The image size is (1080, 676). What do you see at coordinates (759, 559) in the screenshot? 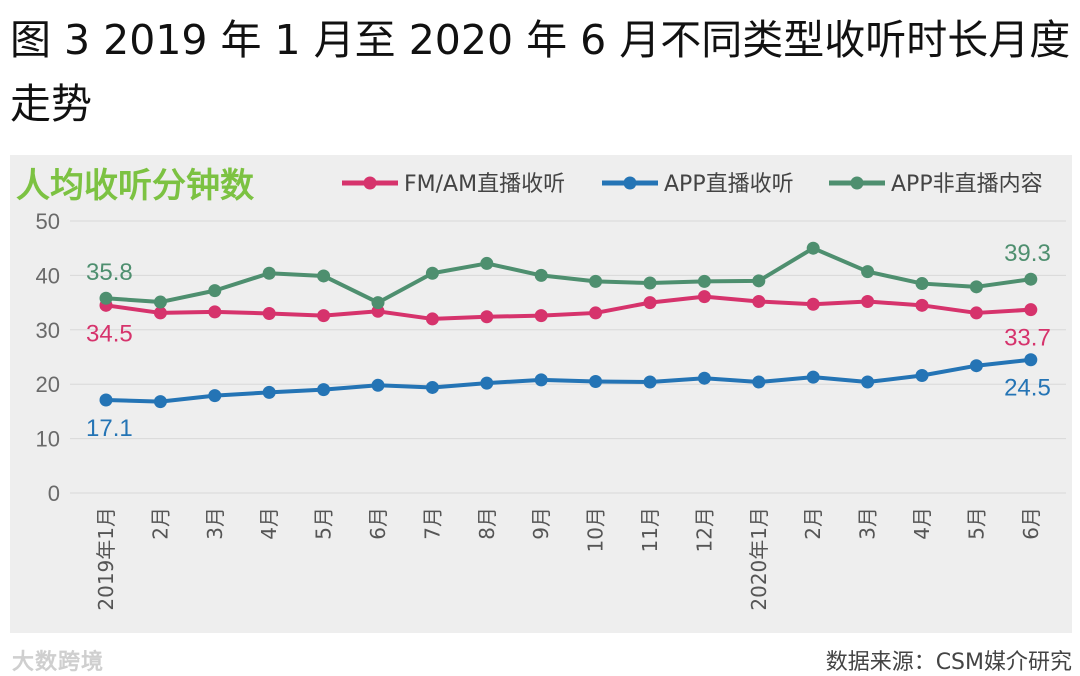
I see `x-tick-label: 2020年1月` at bounding box center [759, 559].